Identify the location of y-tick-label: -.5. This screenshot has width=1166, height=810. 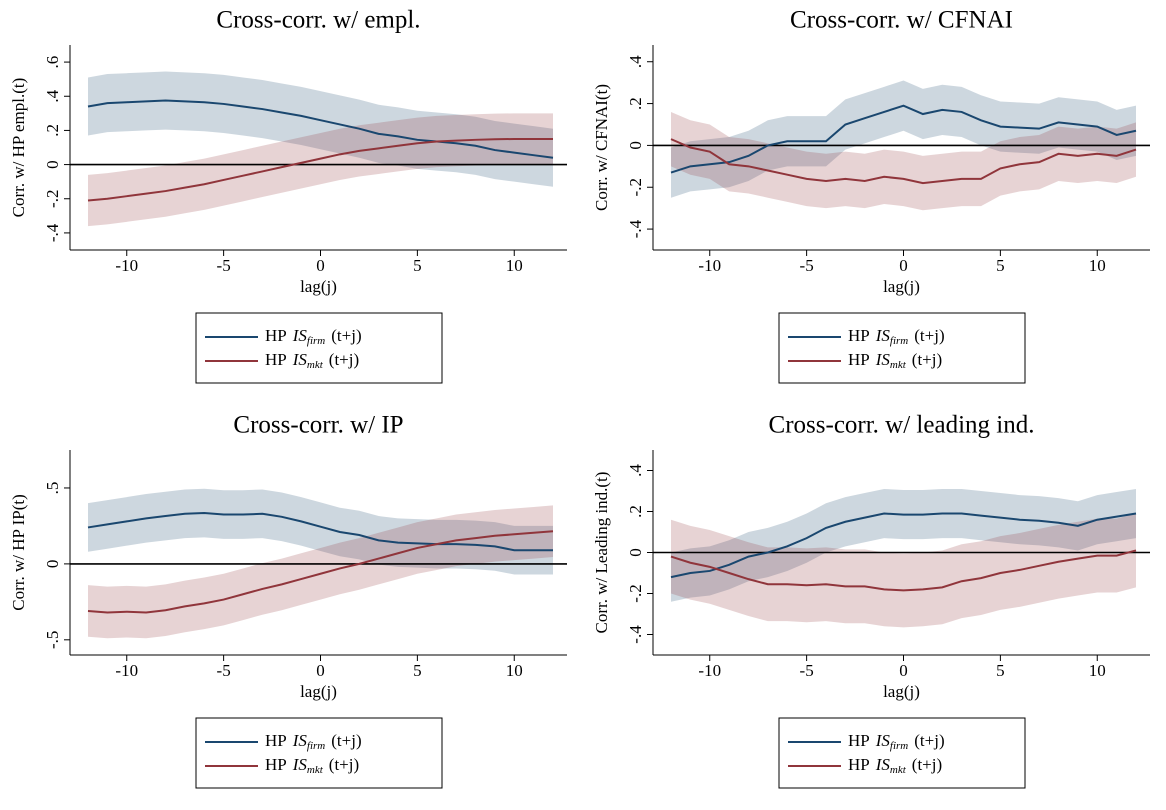
(52, 640).